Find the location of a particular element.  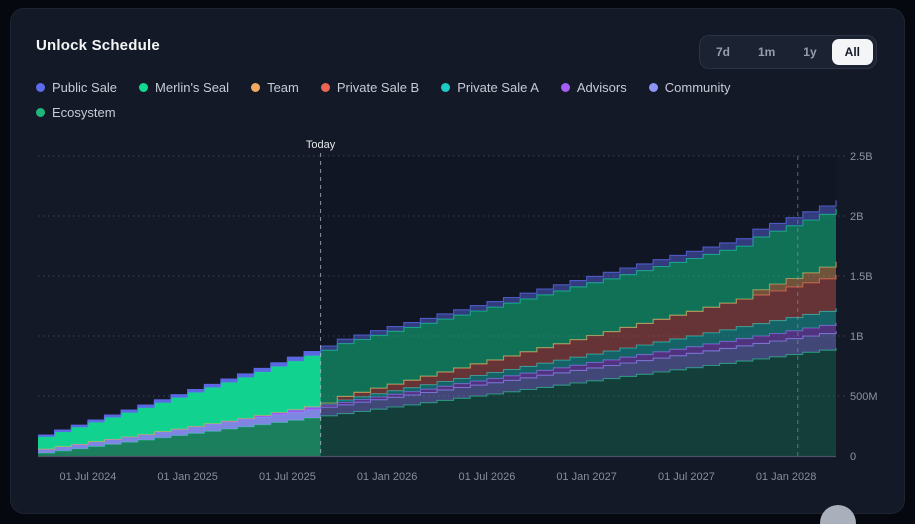

y-axis-tick-label: 1.5B is located at coordinates (861, 277).